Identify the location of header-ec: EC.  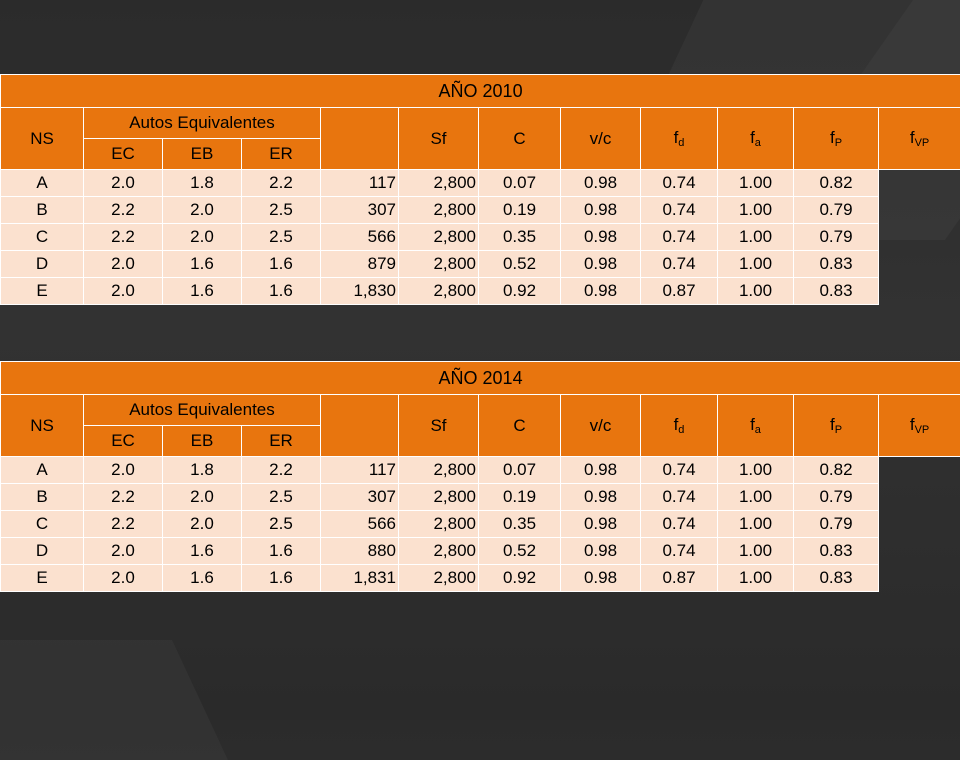
(123, 154).